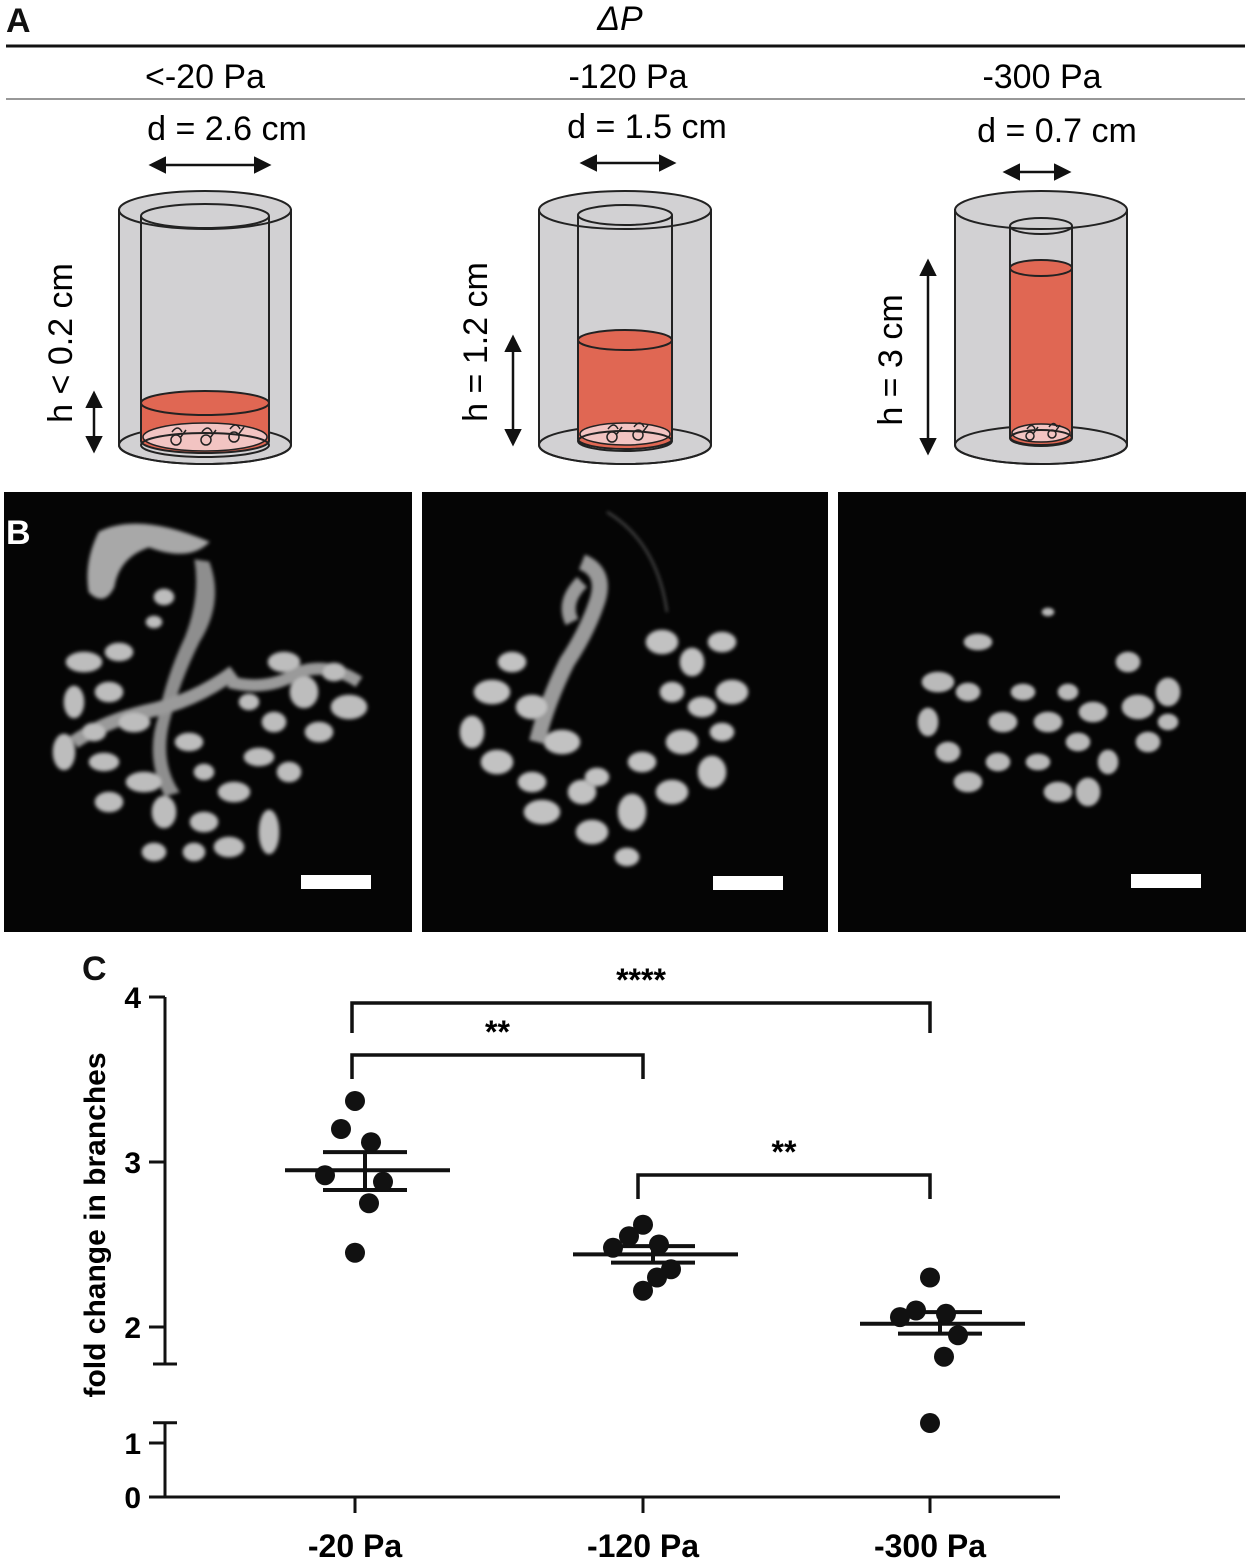  Describe the element at coordinates (627, 77) in the screenshot. I see `pressure-label-2: -120 Pa` at that location.